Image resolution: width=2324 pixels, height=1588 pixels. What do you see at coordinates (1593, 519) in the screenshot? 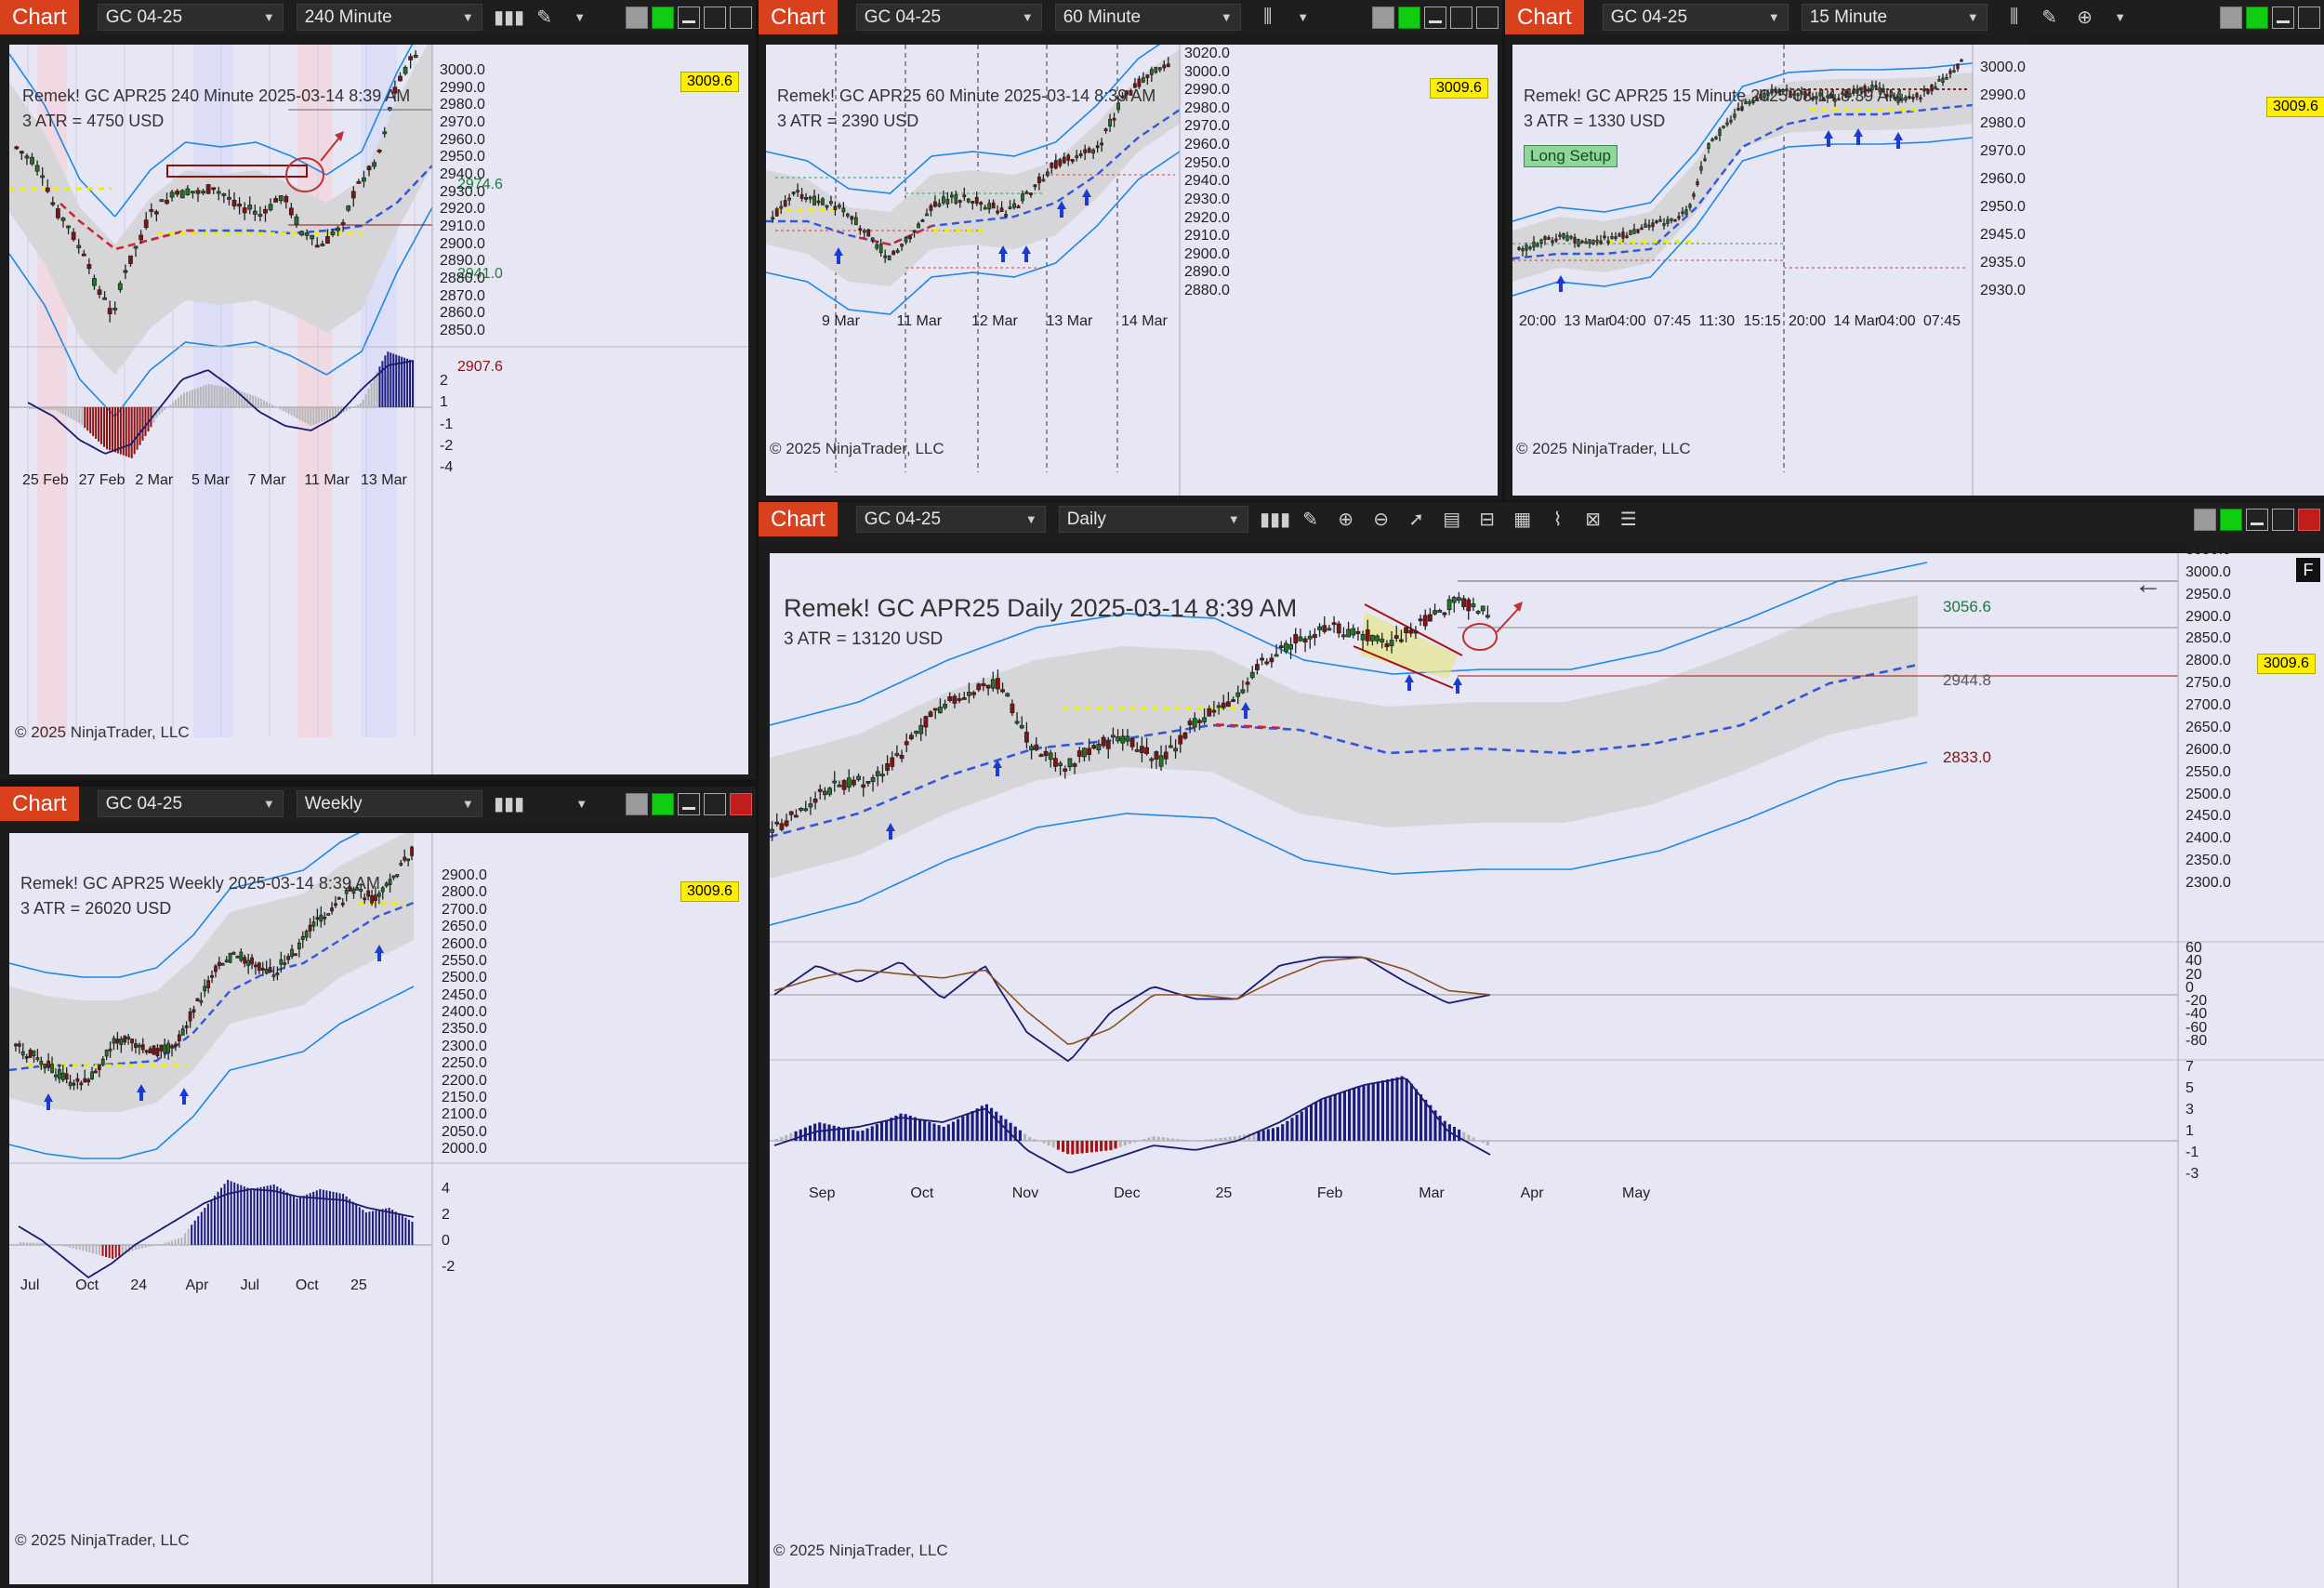
I see `template-icon: ⊠` at bounding box center [1593, 519].